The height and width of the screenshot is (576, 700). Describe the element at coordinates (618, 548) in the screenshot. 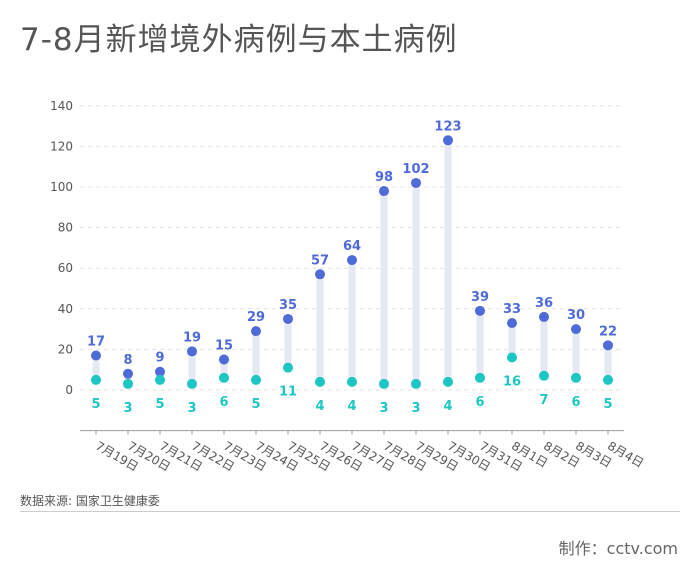

I see `credit-note: 制作：cctv.com` at that location.